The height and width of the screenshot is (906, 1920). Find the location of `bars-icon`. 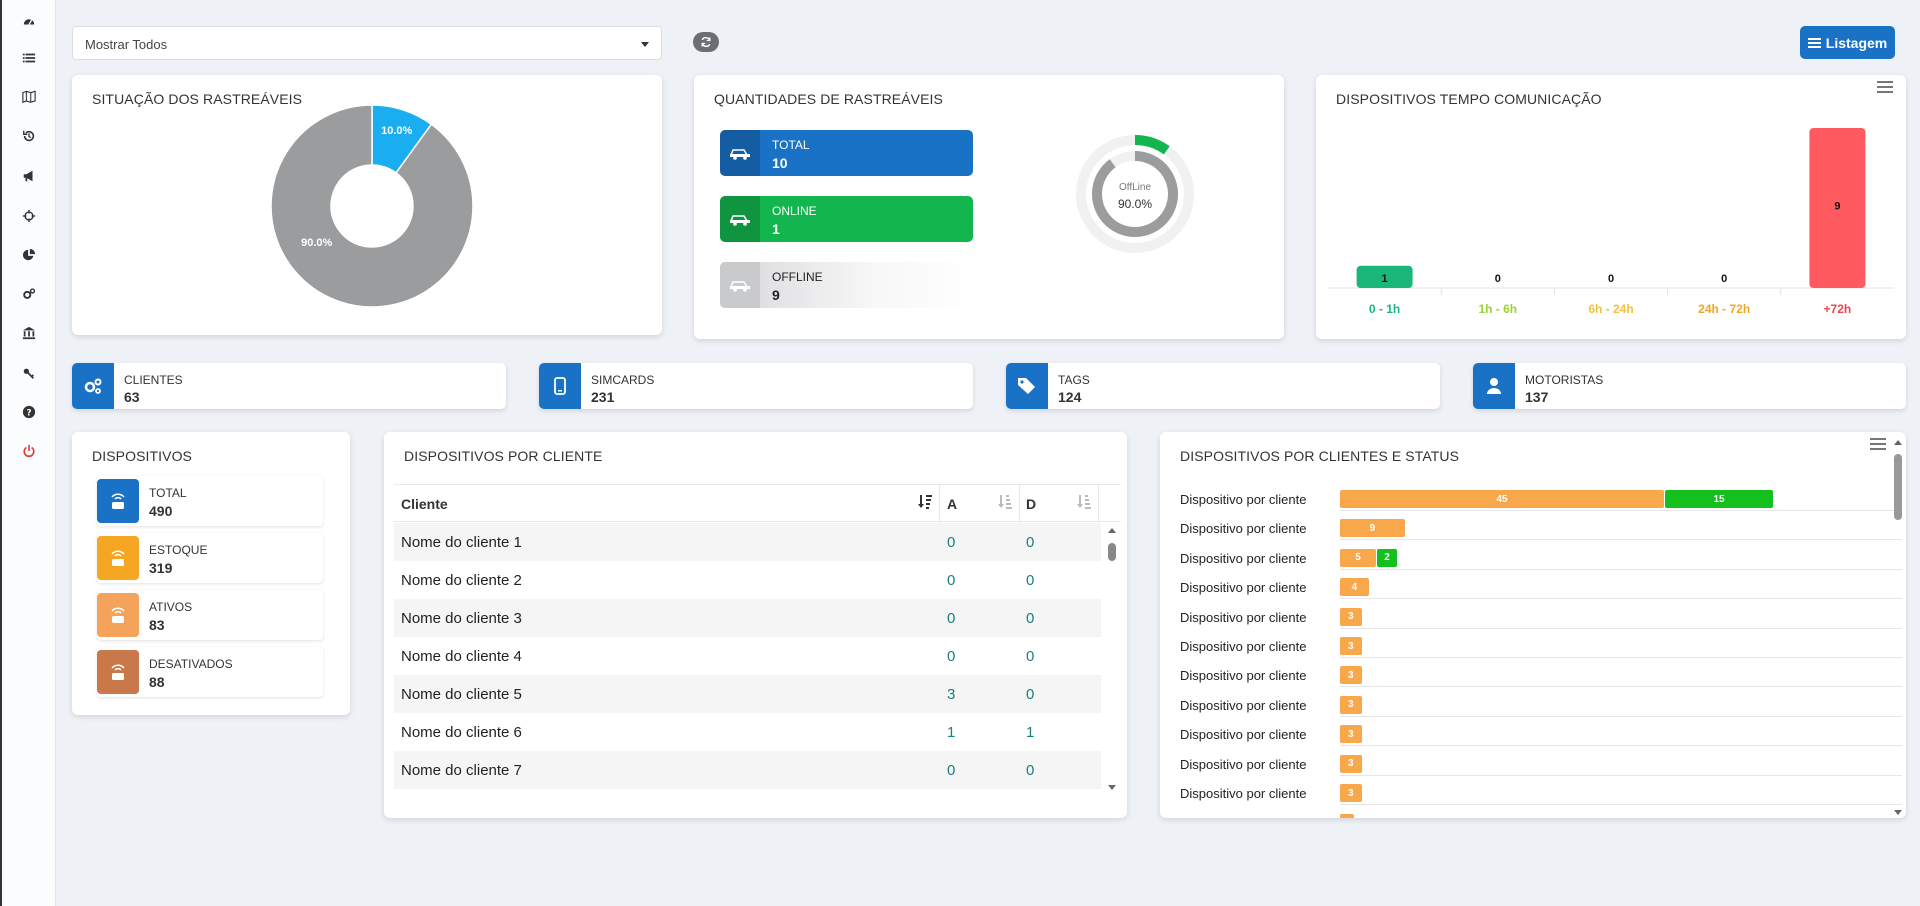

bars-icon is located at coordinates (1814, 42).